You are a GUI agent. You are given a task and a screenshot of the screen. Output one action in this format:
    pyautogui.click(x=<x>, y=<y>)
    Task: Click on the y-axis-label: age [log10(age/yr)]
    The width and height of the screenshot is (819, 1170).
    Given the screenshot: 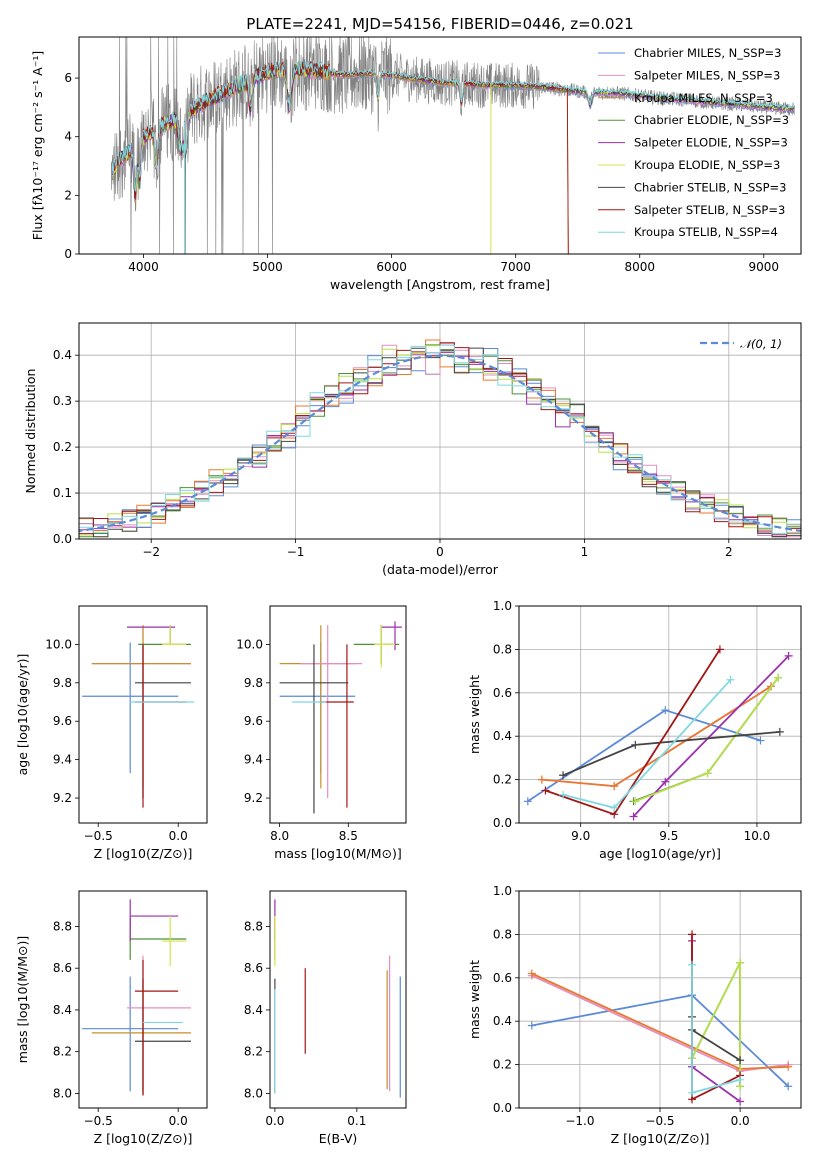 What is the action you would take?
    pyautogui.click(x=22, y=715)
    